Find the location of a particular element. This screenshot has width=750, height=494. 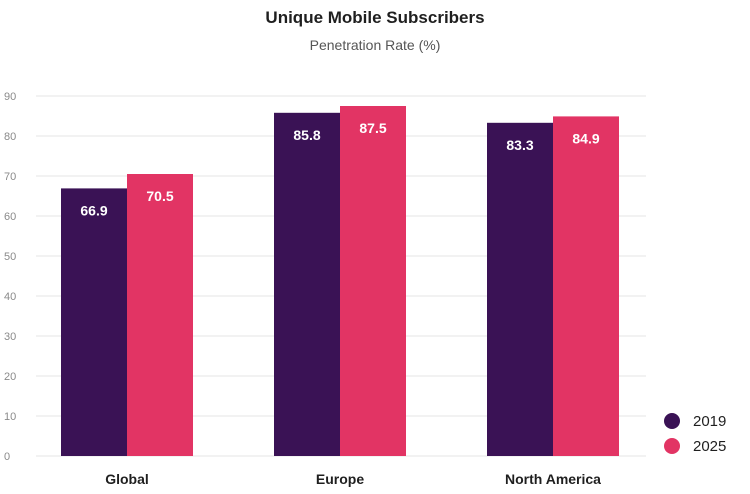

y-tick-label: 80 is located at coordinates (10, 137).